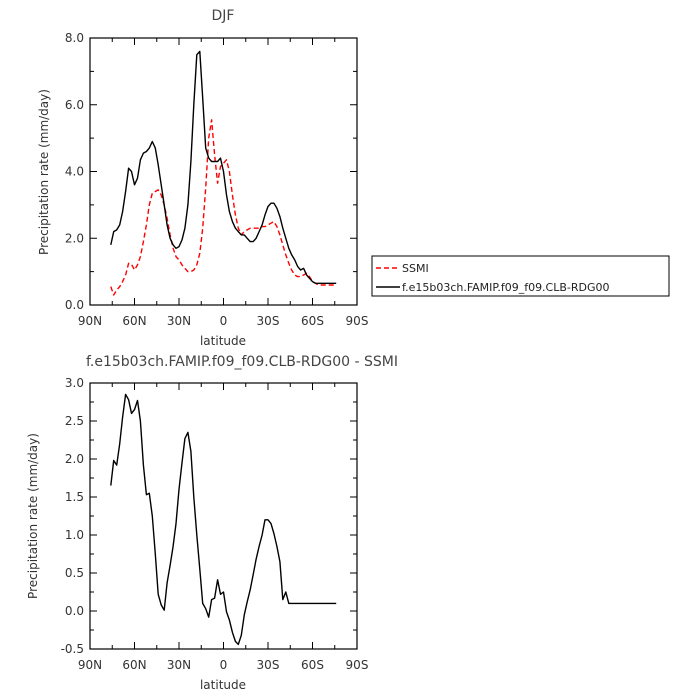  I want to click on chart1-legend-label-2: f.e15b03ch.FAMIP.f09_f09.CLB-RDG00, so click(506, 287).